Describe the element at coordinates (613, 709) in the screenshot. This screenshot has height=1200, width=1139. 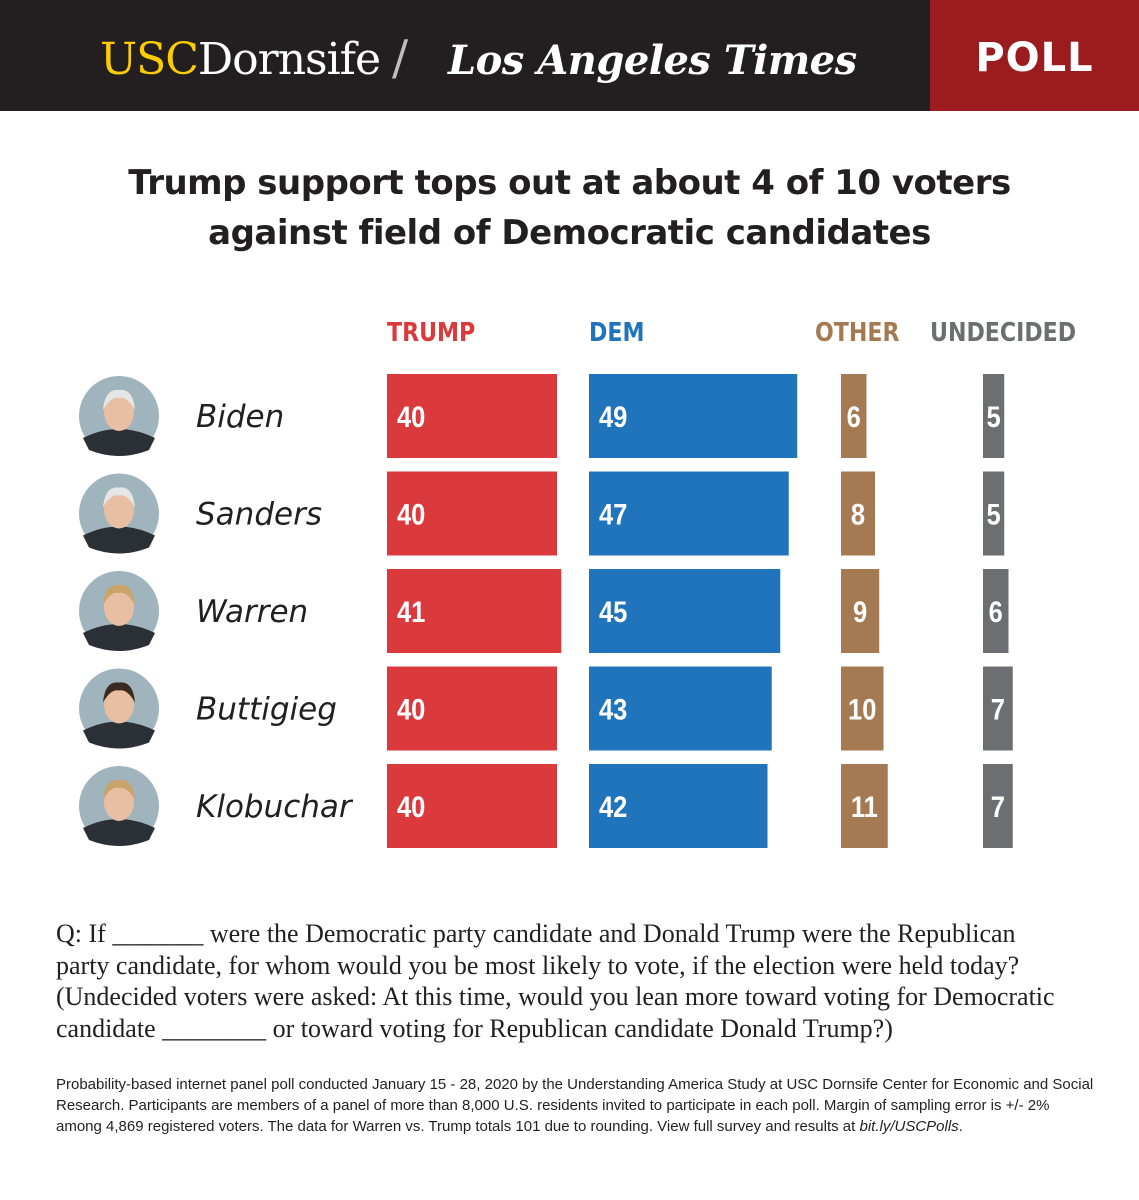
I see `value-label-dem-buttigieg: 43` at that location.